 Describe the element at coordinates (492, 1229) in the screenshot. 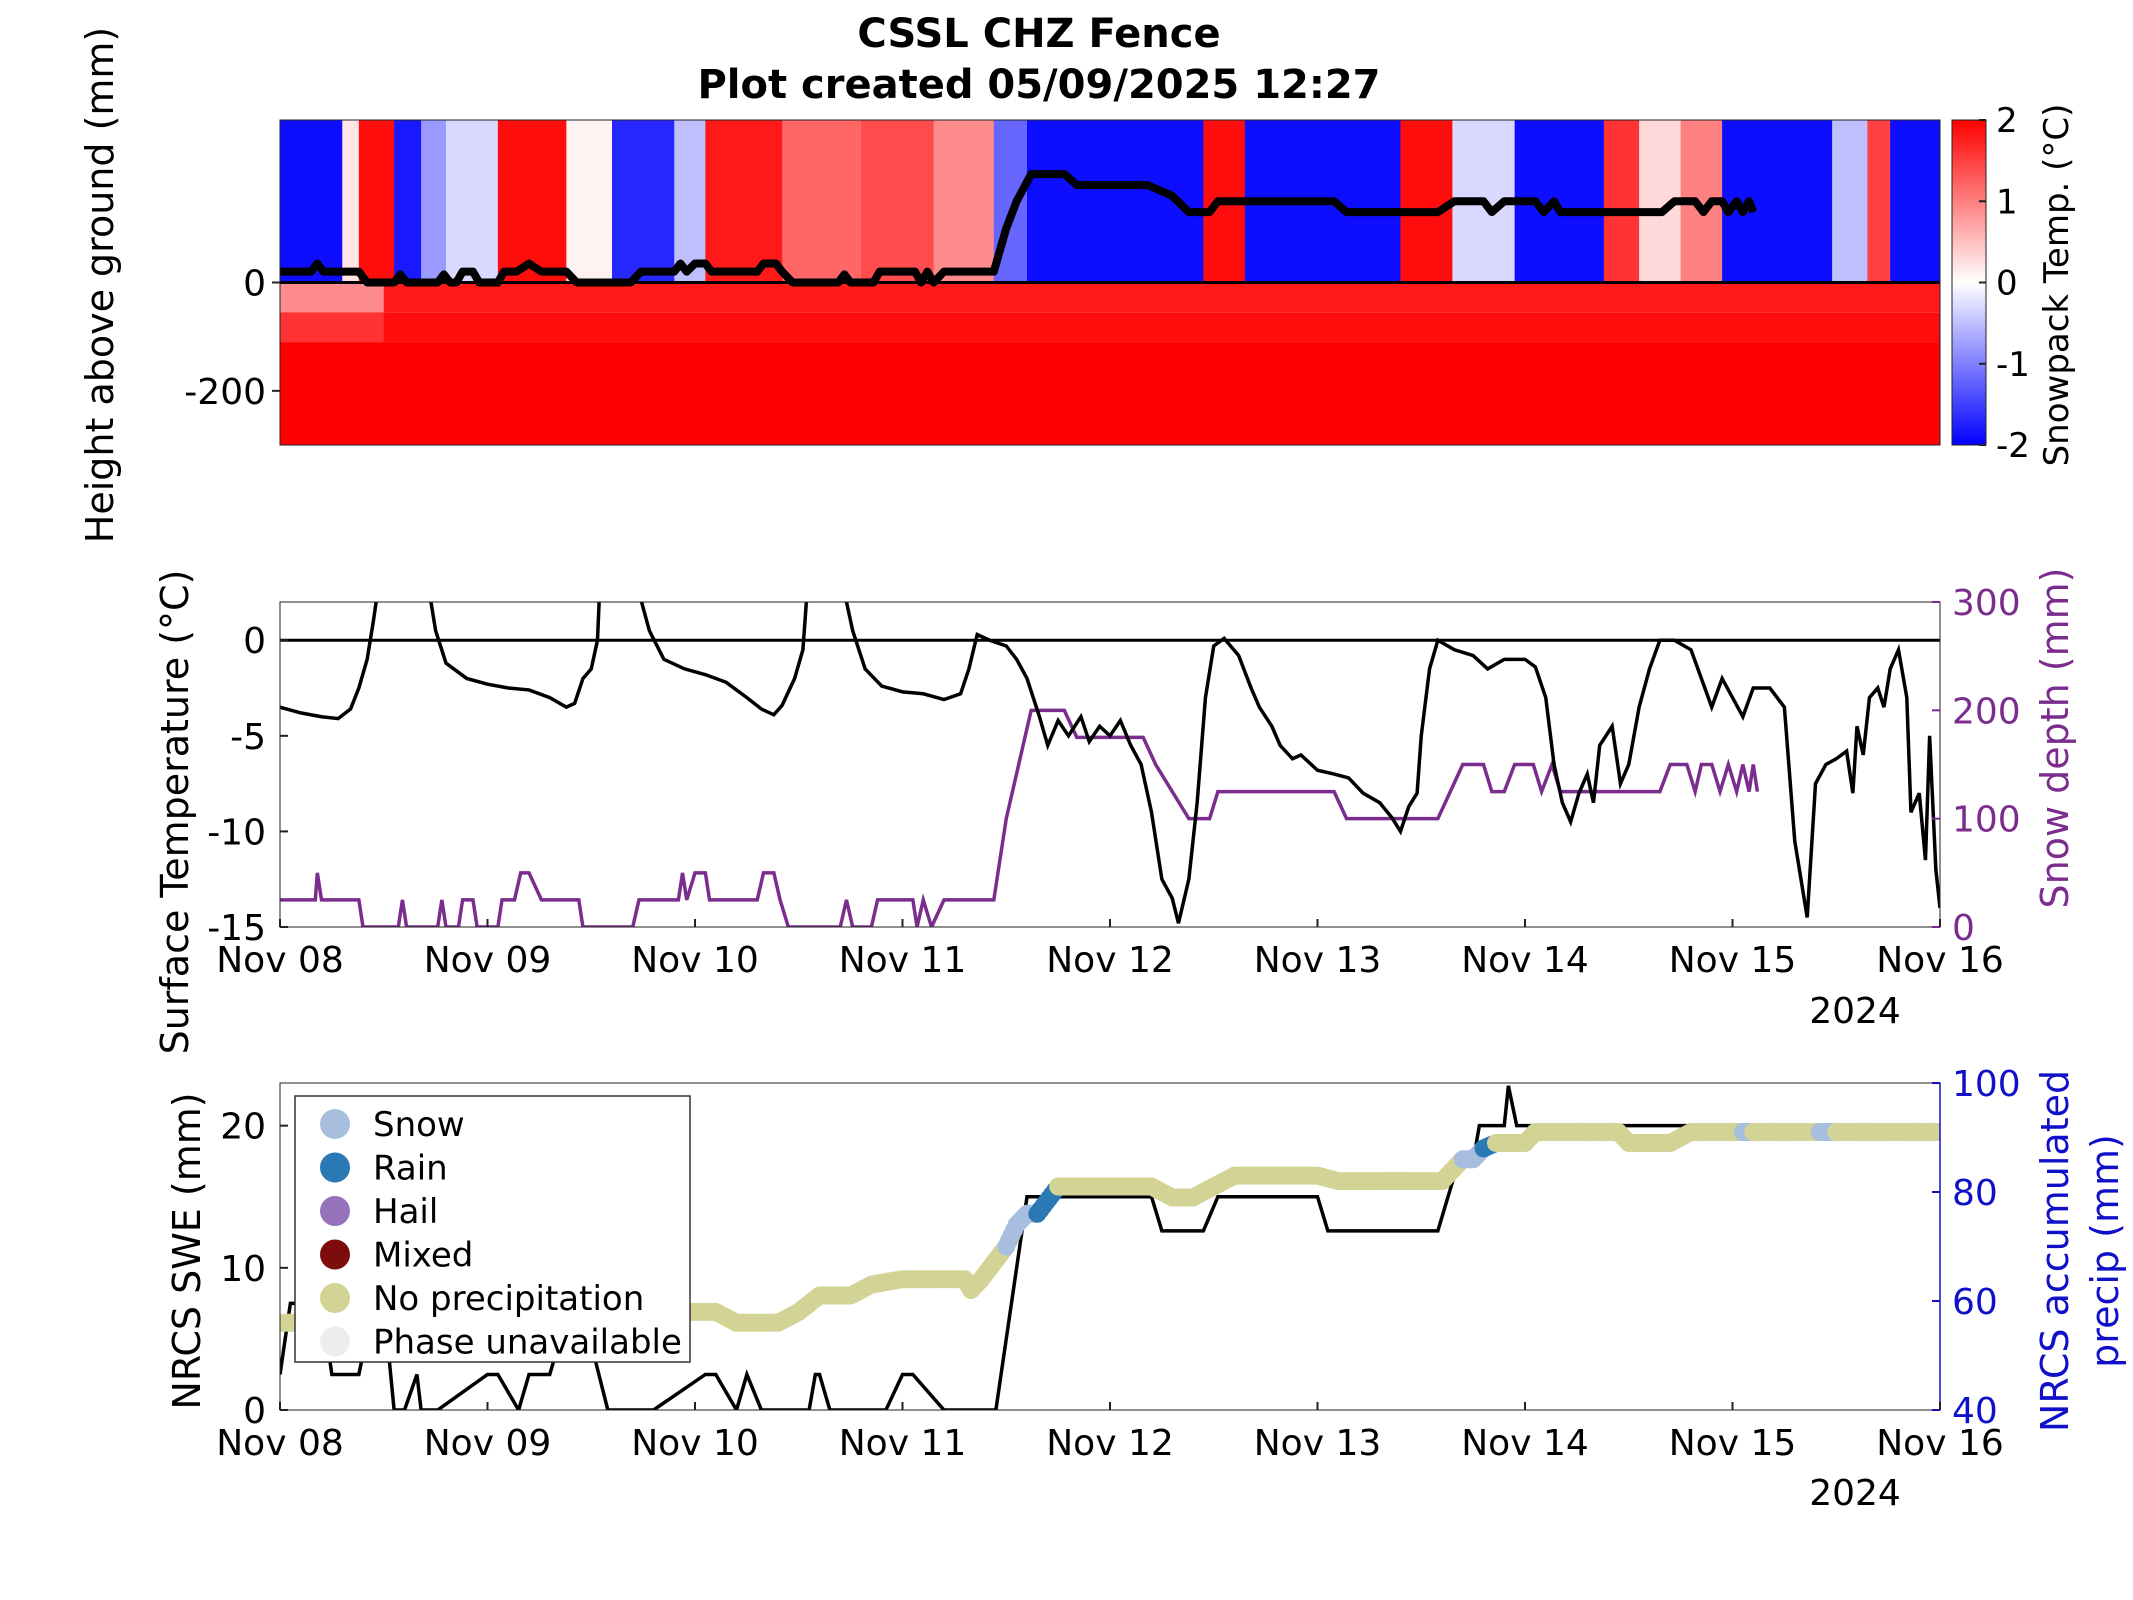

I see `legend-box` at that location.